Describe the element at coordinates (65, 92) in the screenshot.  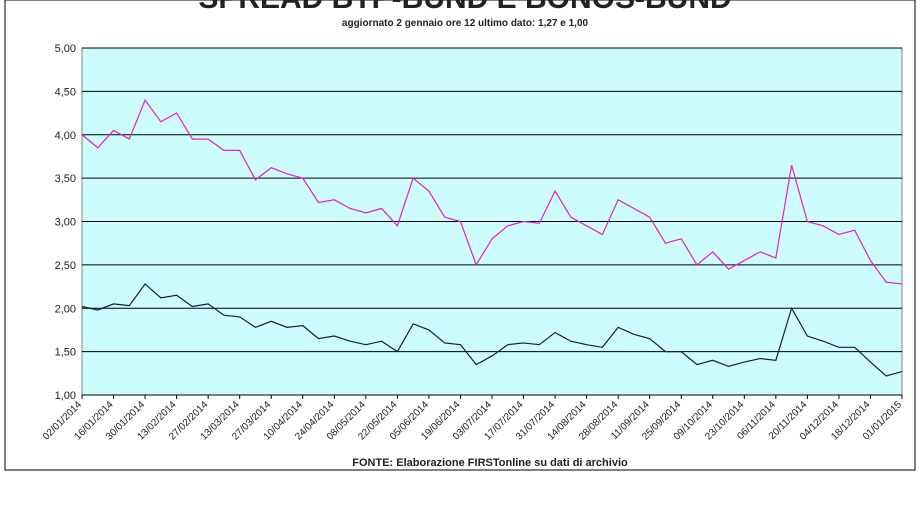
I see `y-tick-label: 4,50` at that location.